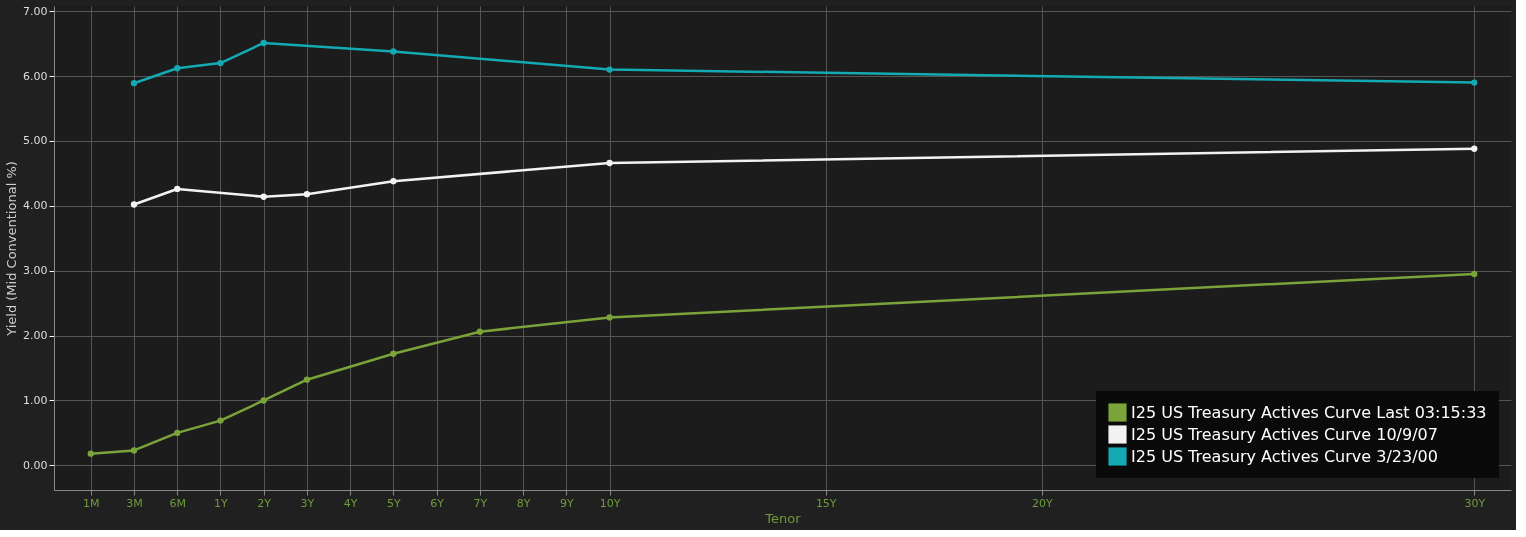 The image size is (1526, 537). Describe the element at coordinates (826, 503) in the screenshot. I see `x-tick-label: 15Y` at that location.